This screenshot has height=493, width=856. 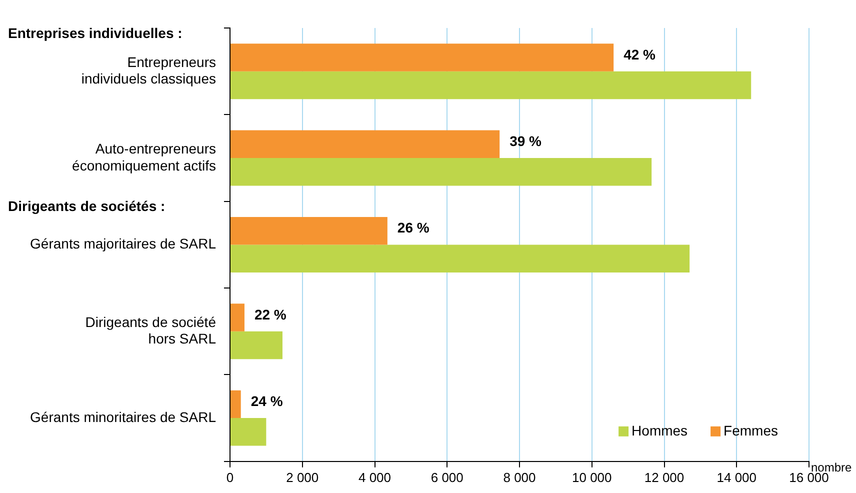 I want to click on legend-label: Femmes, so click(x=751, y=430).